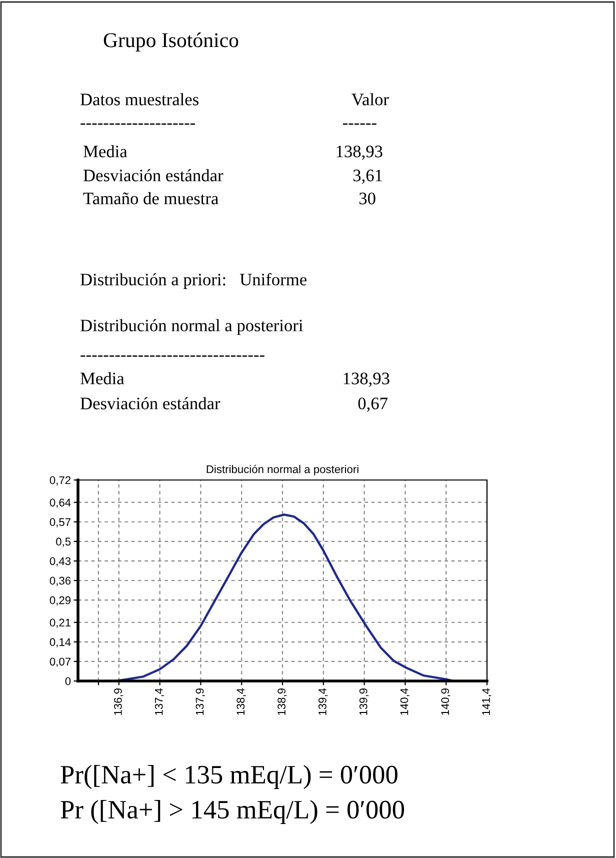 This screenshot has width=616, height=858. I want to click on y-tick-label: 0,36, so click(60, 581).